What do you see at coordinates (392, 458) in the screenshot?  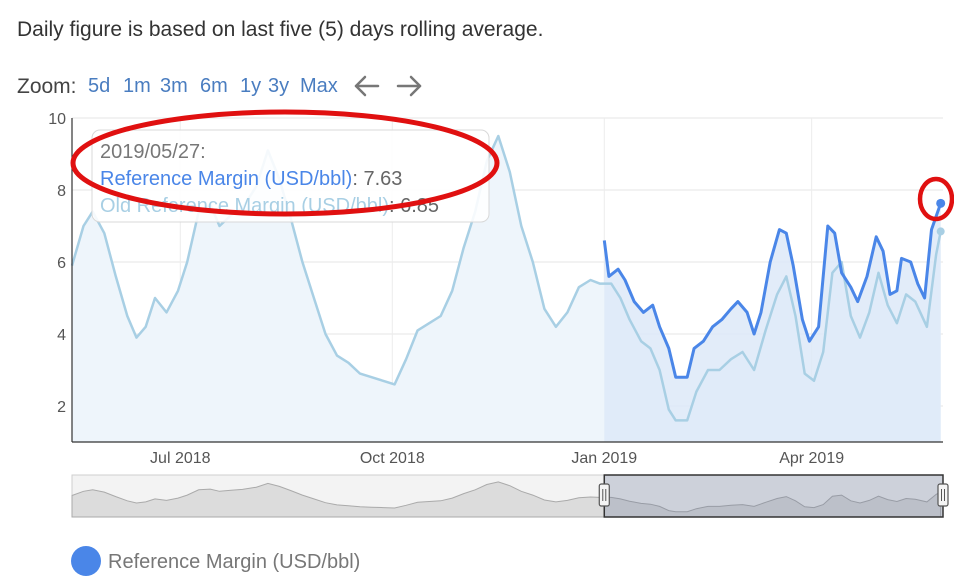 I see `x-tick-label: Oct 2018` at bounding box center [392, 458].